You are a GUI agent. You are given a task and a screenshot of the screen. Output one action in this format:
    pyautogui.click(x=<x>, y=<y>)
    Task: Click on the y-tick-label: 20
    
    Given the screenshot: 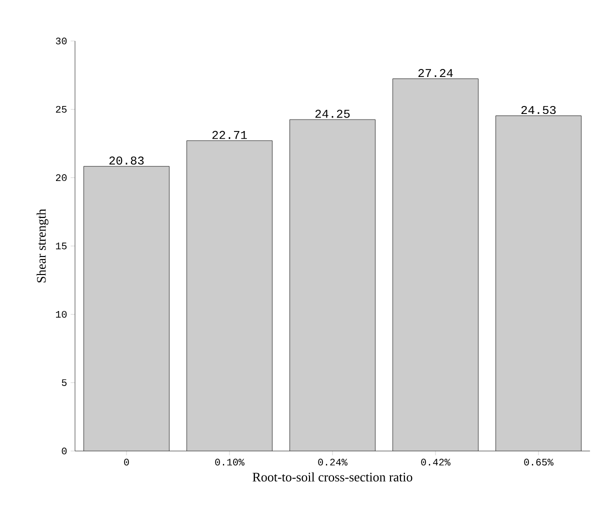 What is the action you would take?
    pyautogui.click(x=61, y=178)
    